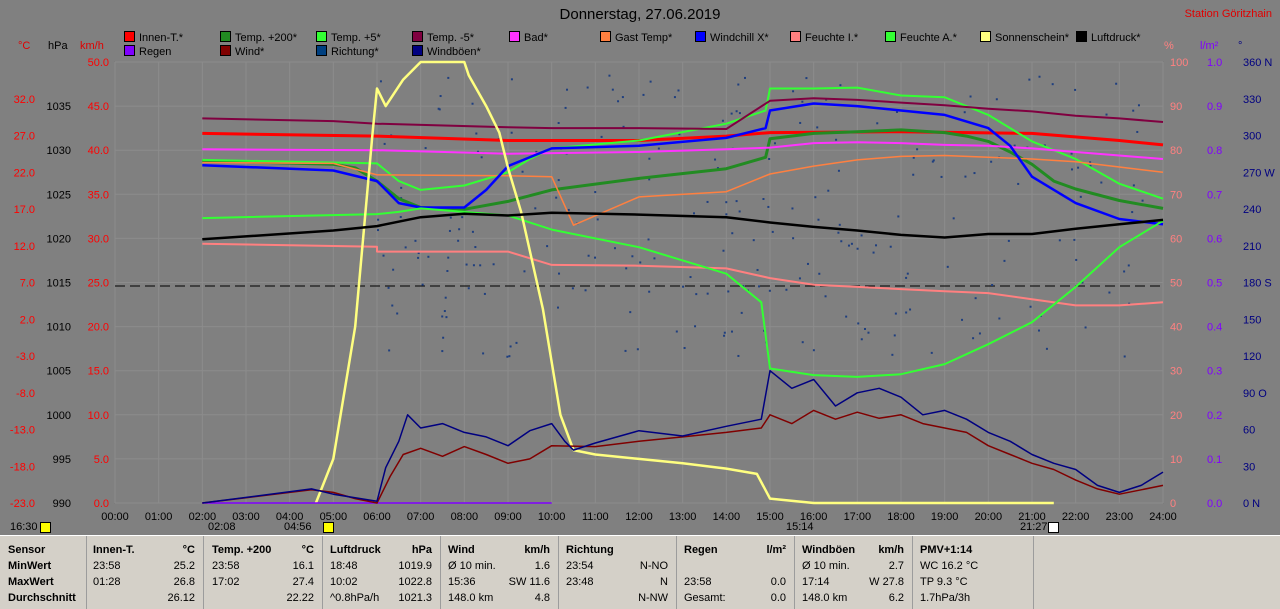  What do you see at coordinates (421, 517) in the screenshot?
I see `x-tick-label: 07:00` at bounding box center [421, 517].